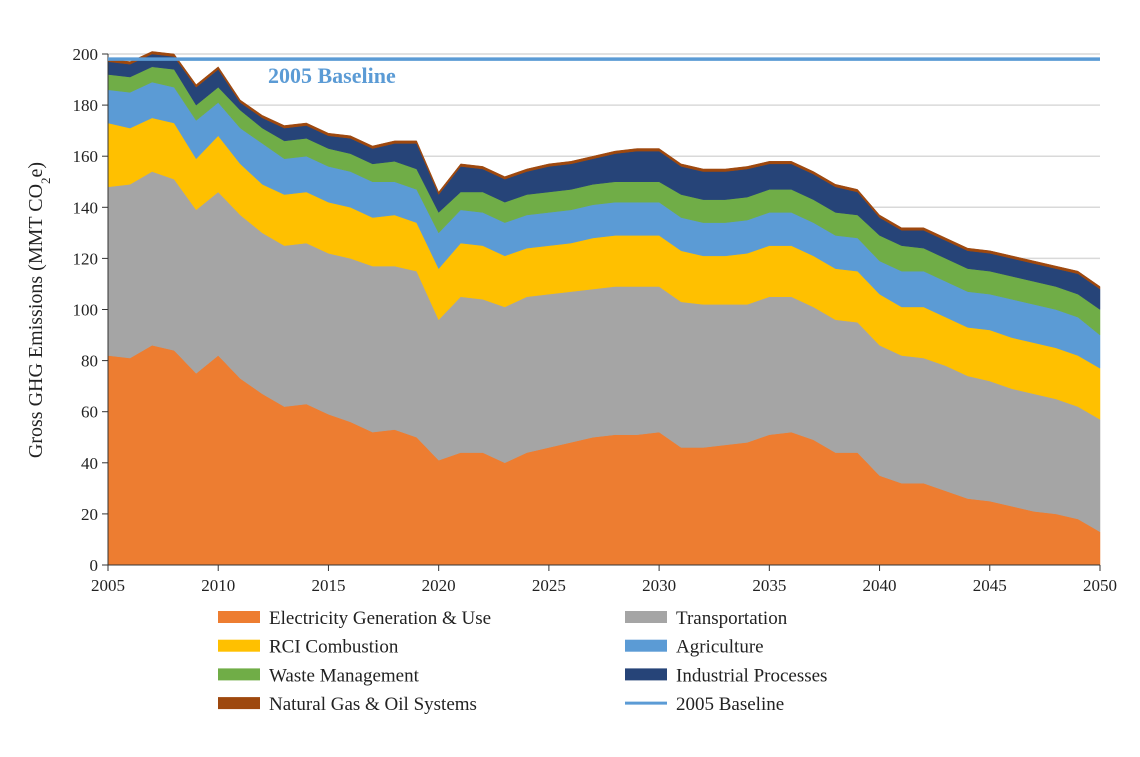 The width and height of the screenshot is (1140, 757). Describe the element at coordinates (86, 258) in the screenshot. I see `y-tick-label: 120` at that location.